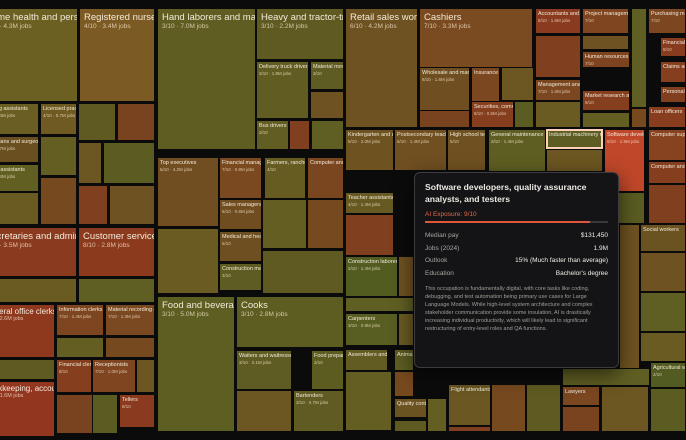 The width and height of the screenshot is (686, 440). What do you see at coordinates (364, 141) in the screenshot?
I see `tile-stats: 5/10 · 2.0M jobs` at bounding box center [364, 141].